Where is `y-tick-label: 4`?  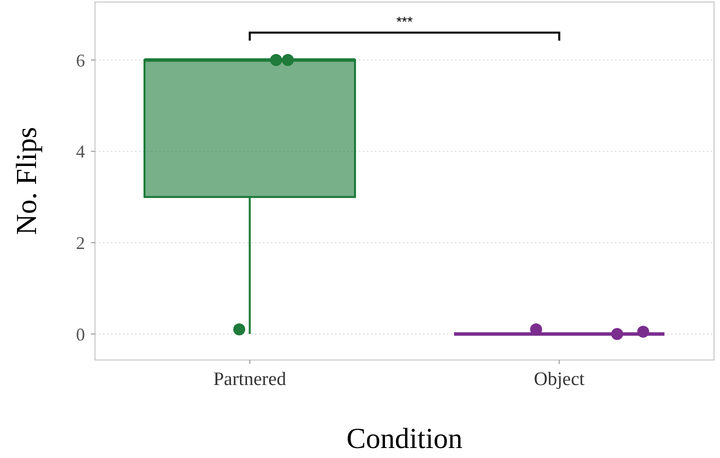 y-tick-label: 4 is located at coordinates (80, 152).